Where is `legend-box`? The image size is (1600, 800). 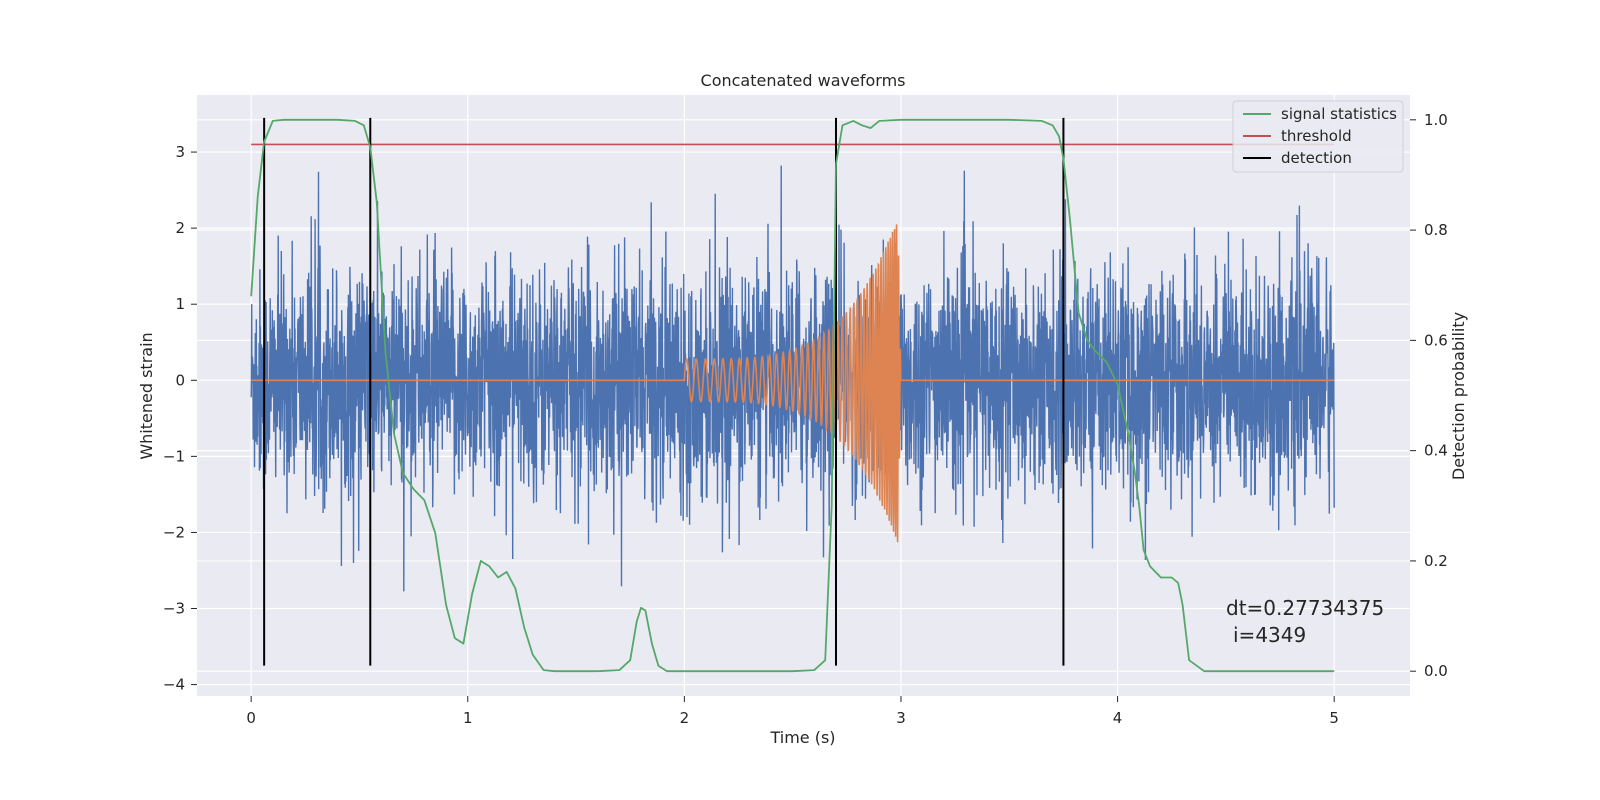 legend-box is located at coordinates (1318, 136).